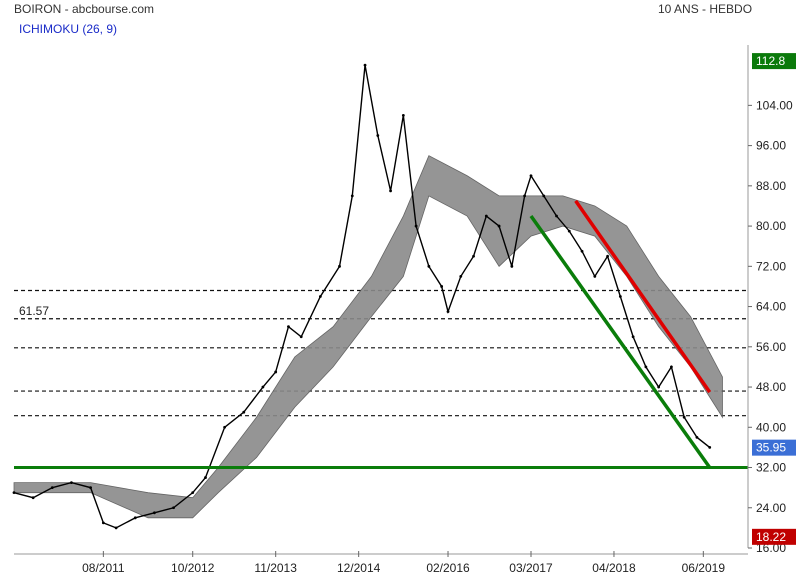 This screenshot has width=800, height=580. I want to click on y-tick-label: 64.00, so click(771, 307).